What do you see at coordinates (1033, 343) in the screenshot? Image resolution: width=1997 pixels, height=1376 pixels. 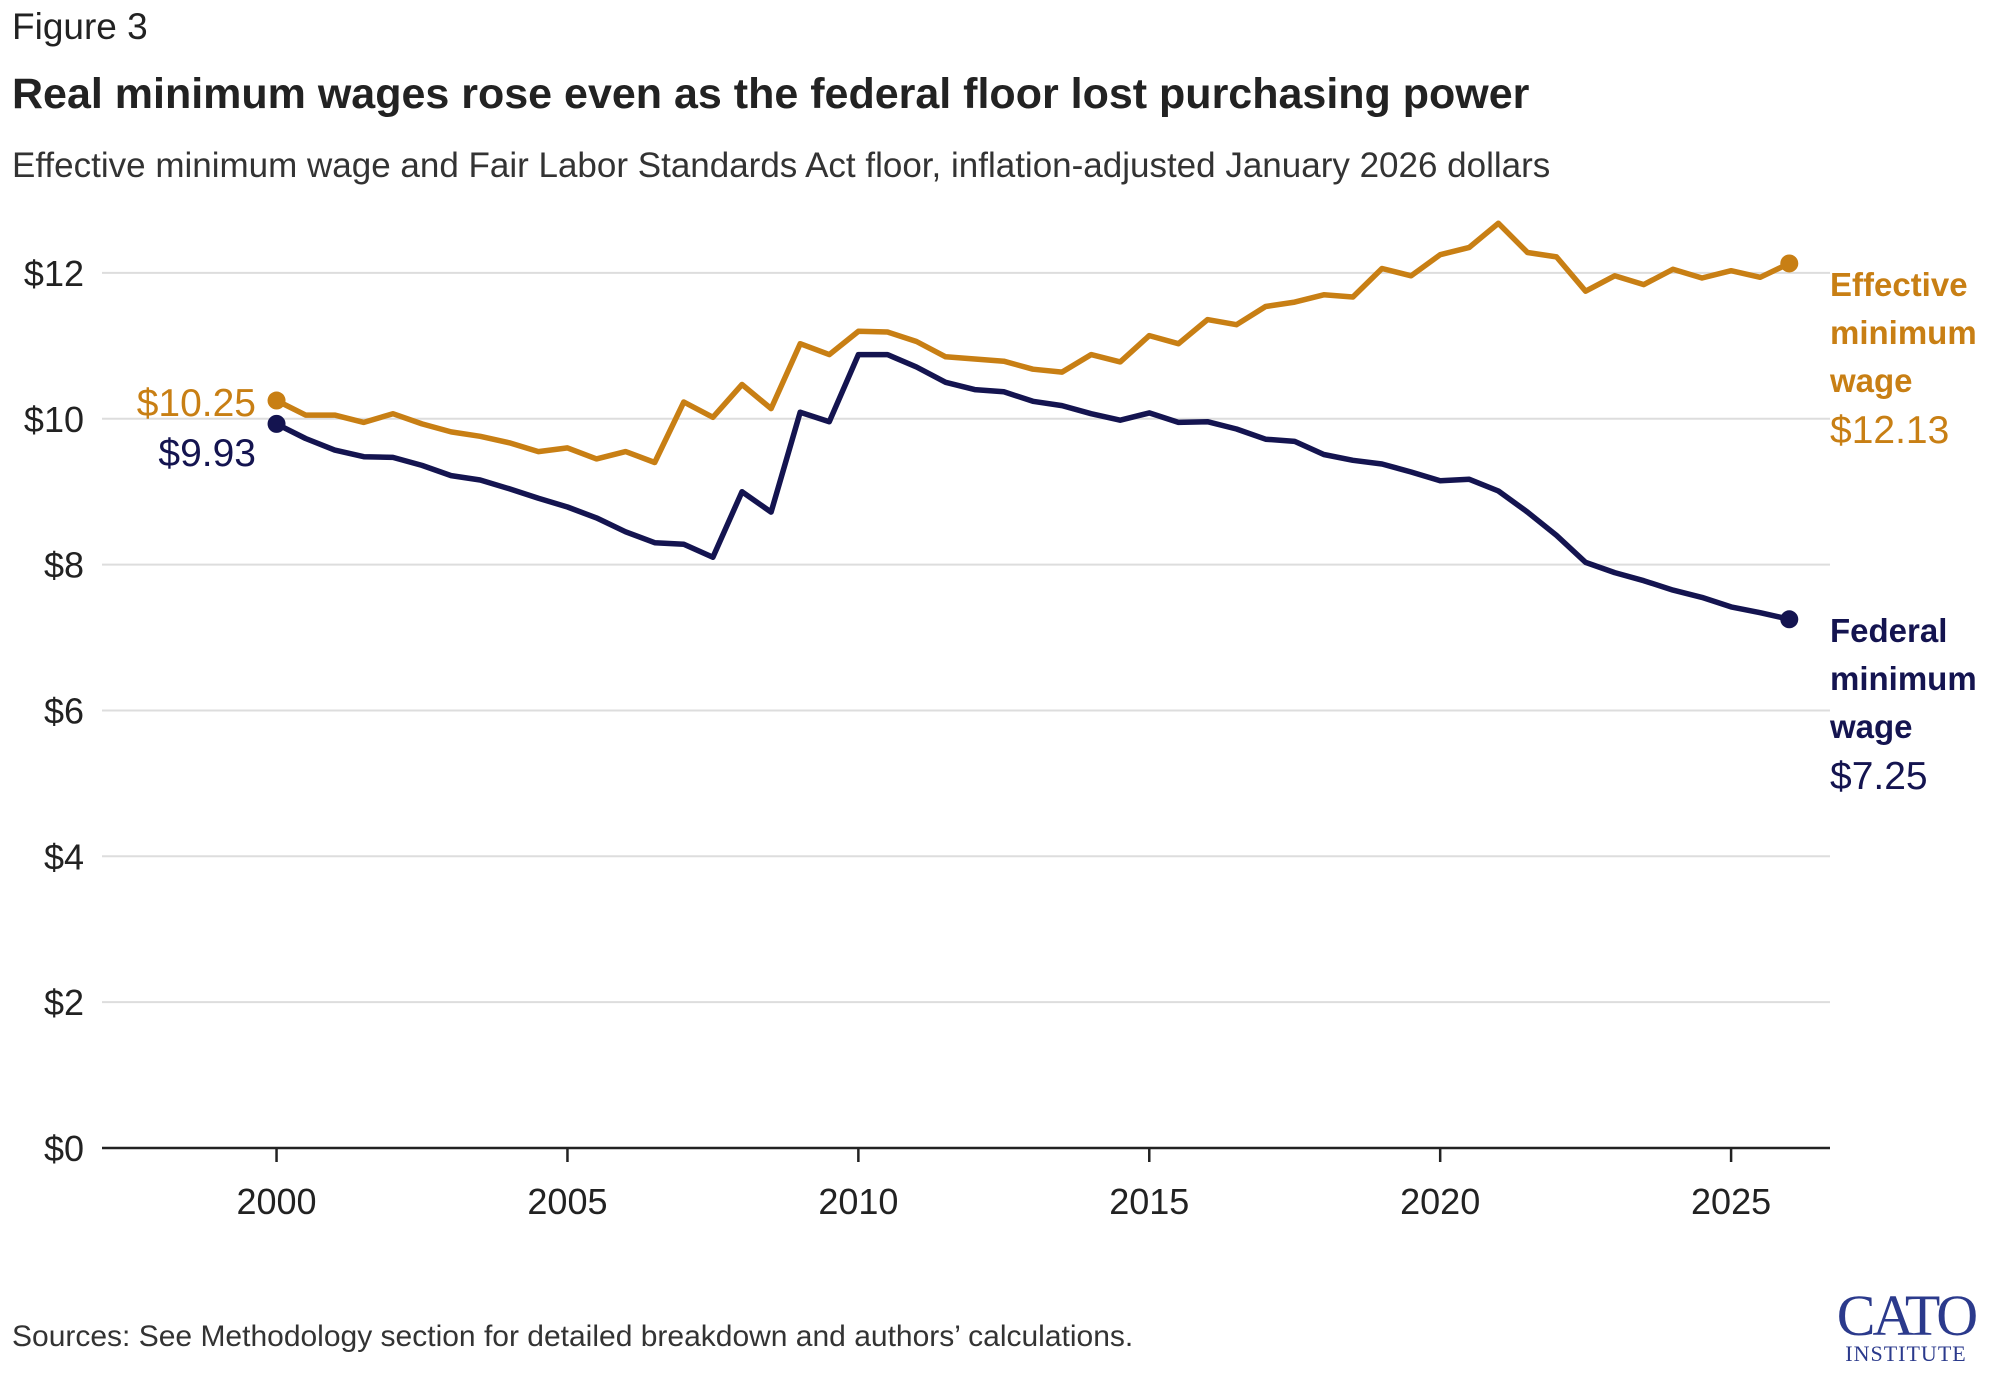 I see `effective-minimum-wage-line` at bounding box center [1033, 343].